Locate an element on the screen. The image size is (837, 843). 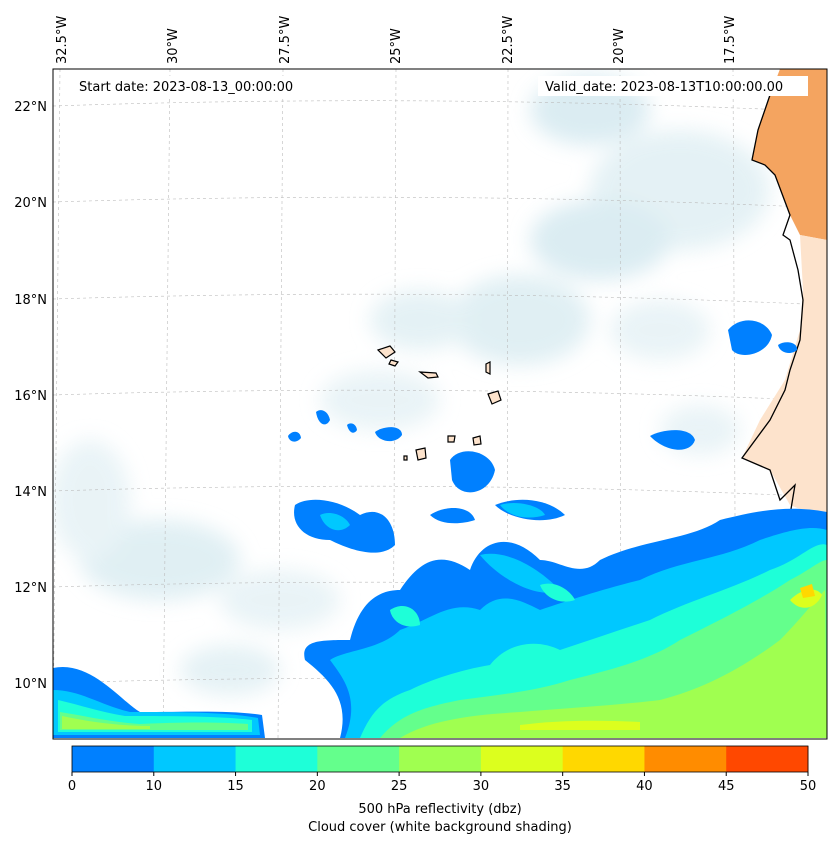
colorbar-tick-label: 15 is located at coordinates (235, 786).